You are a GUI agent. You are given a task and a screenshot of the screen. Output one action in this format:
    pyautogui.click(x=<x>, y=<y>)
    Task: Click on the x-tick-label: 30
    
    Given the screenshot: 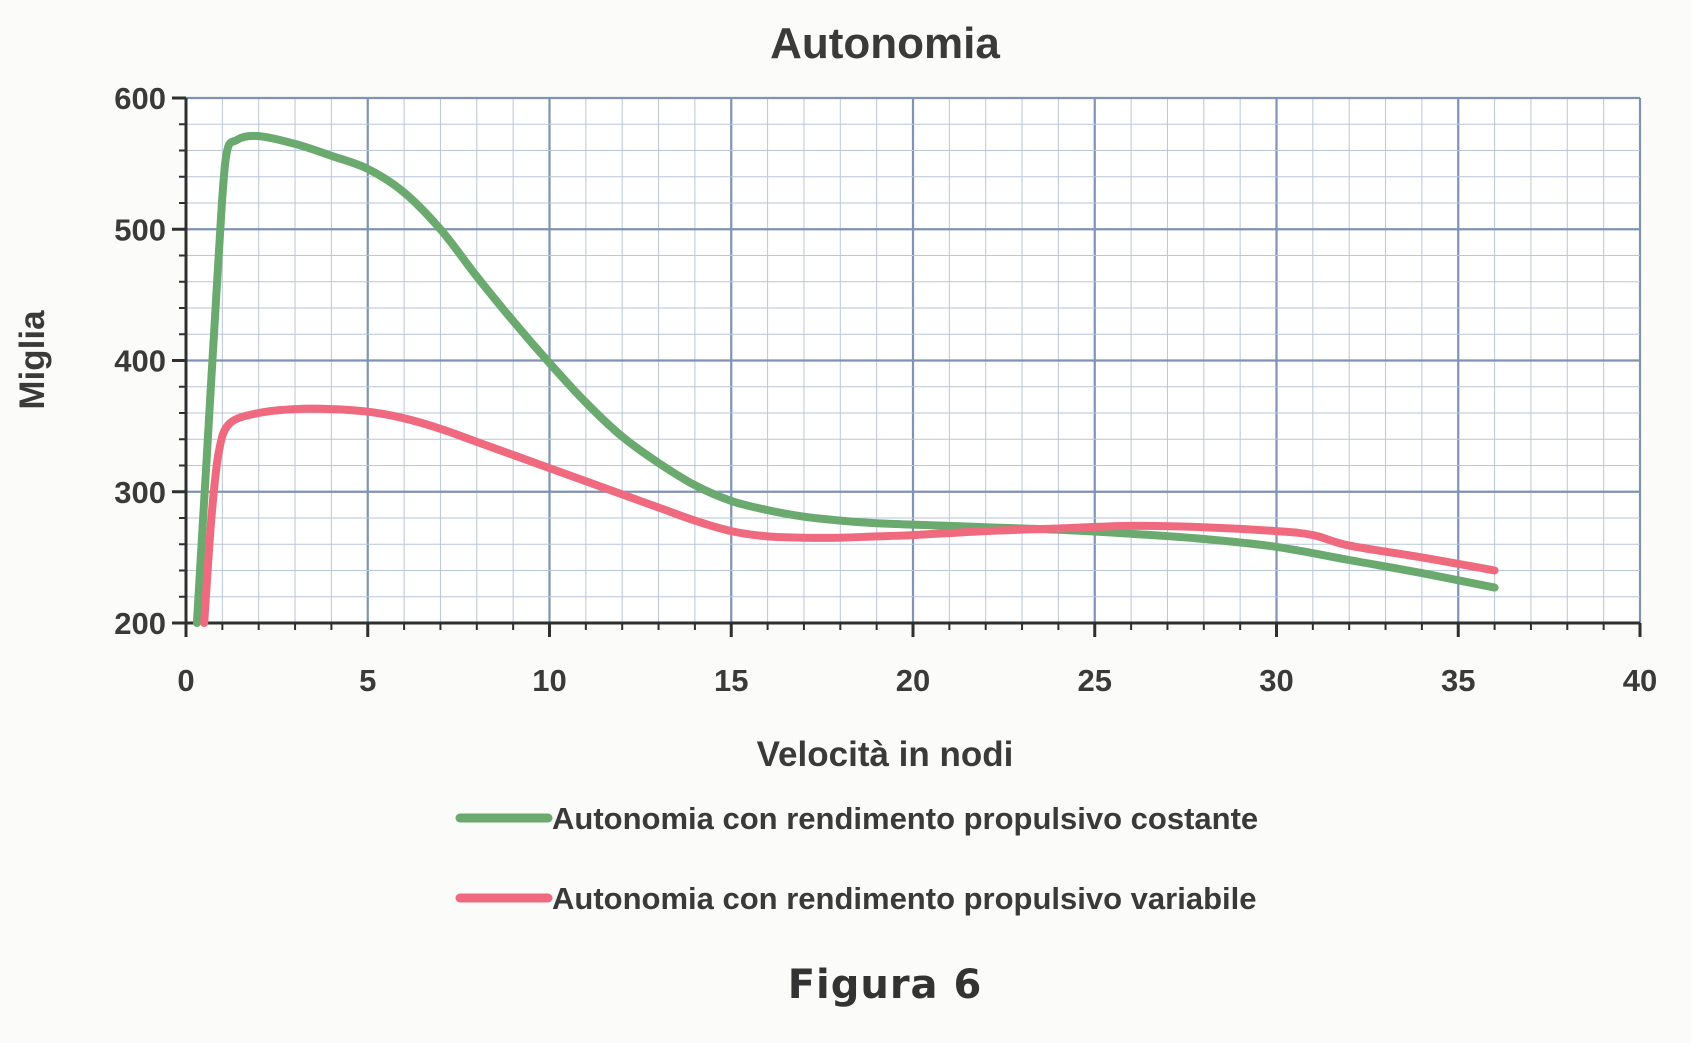 What is the action you would take?
    pyautogui.click(x=1276, y=680)
    